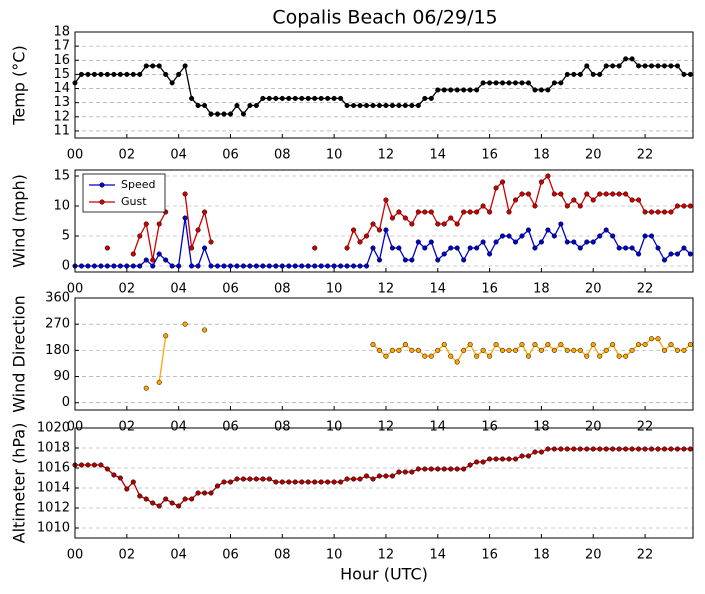  What do you see at coordinates (134, 201) in the screenshot?
I see `legend-label: Gust` at bounding box center [134, 201].